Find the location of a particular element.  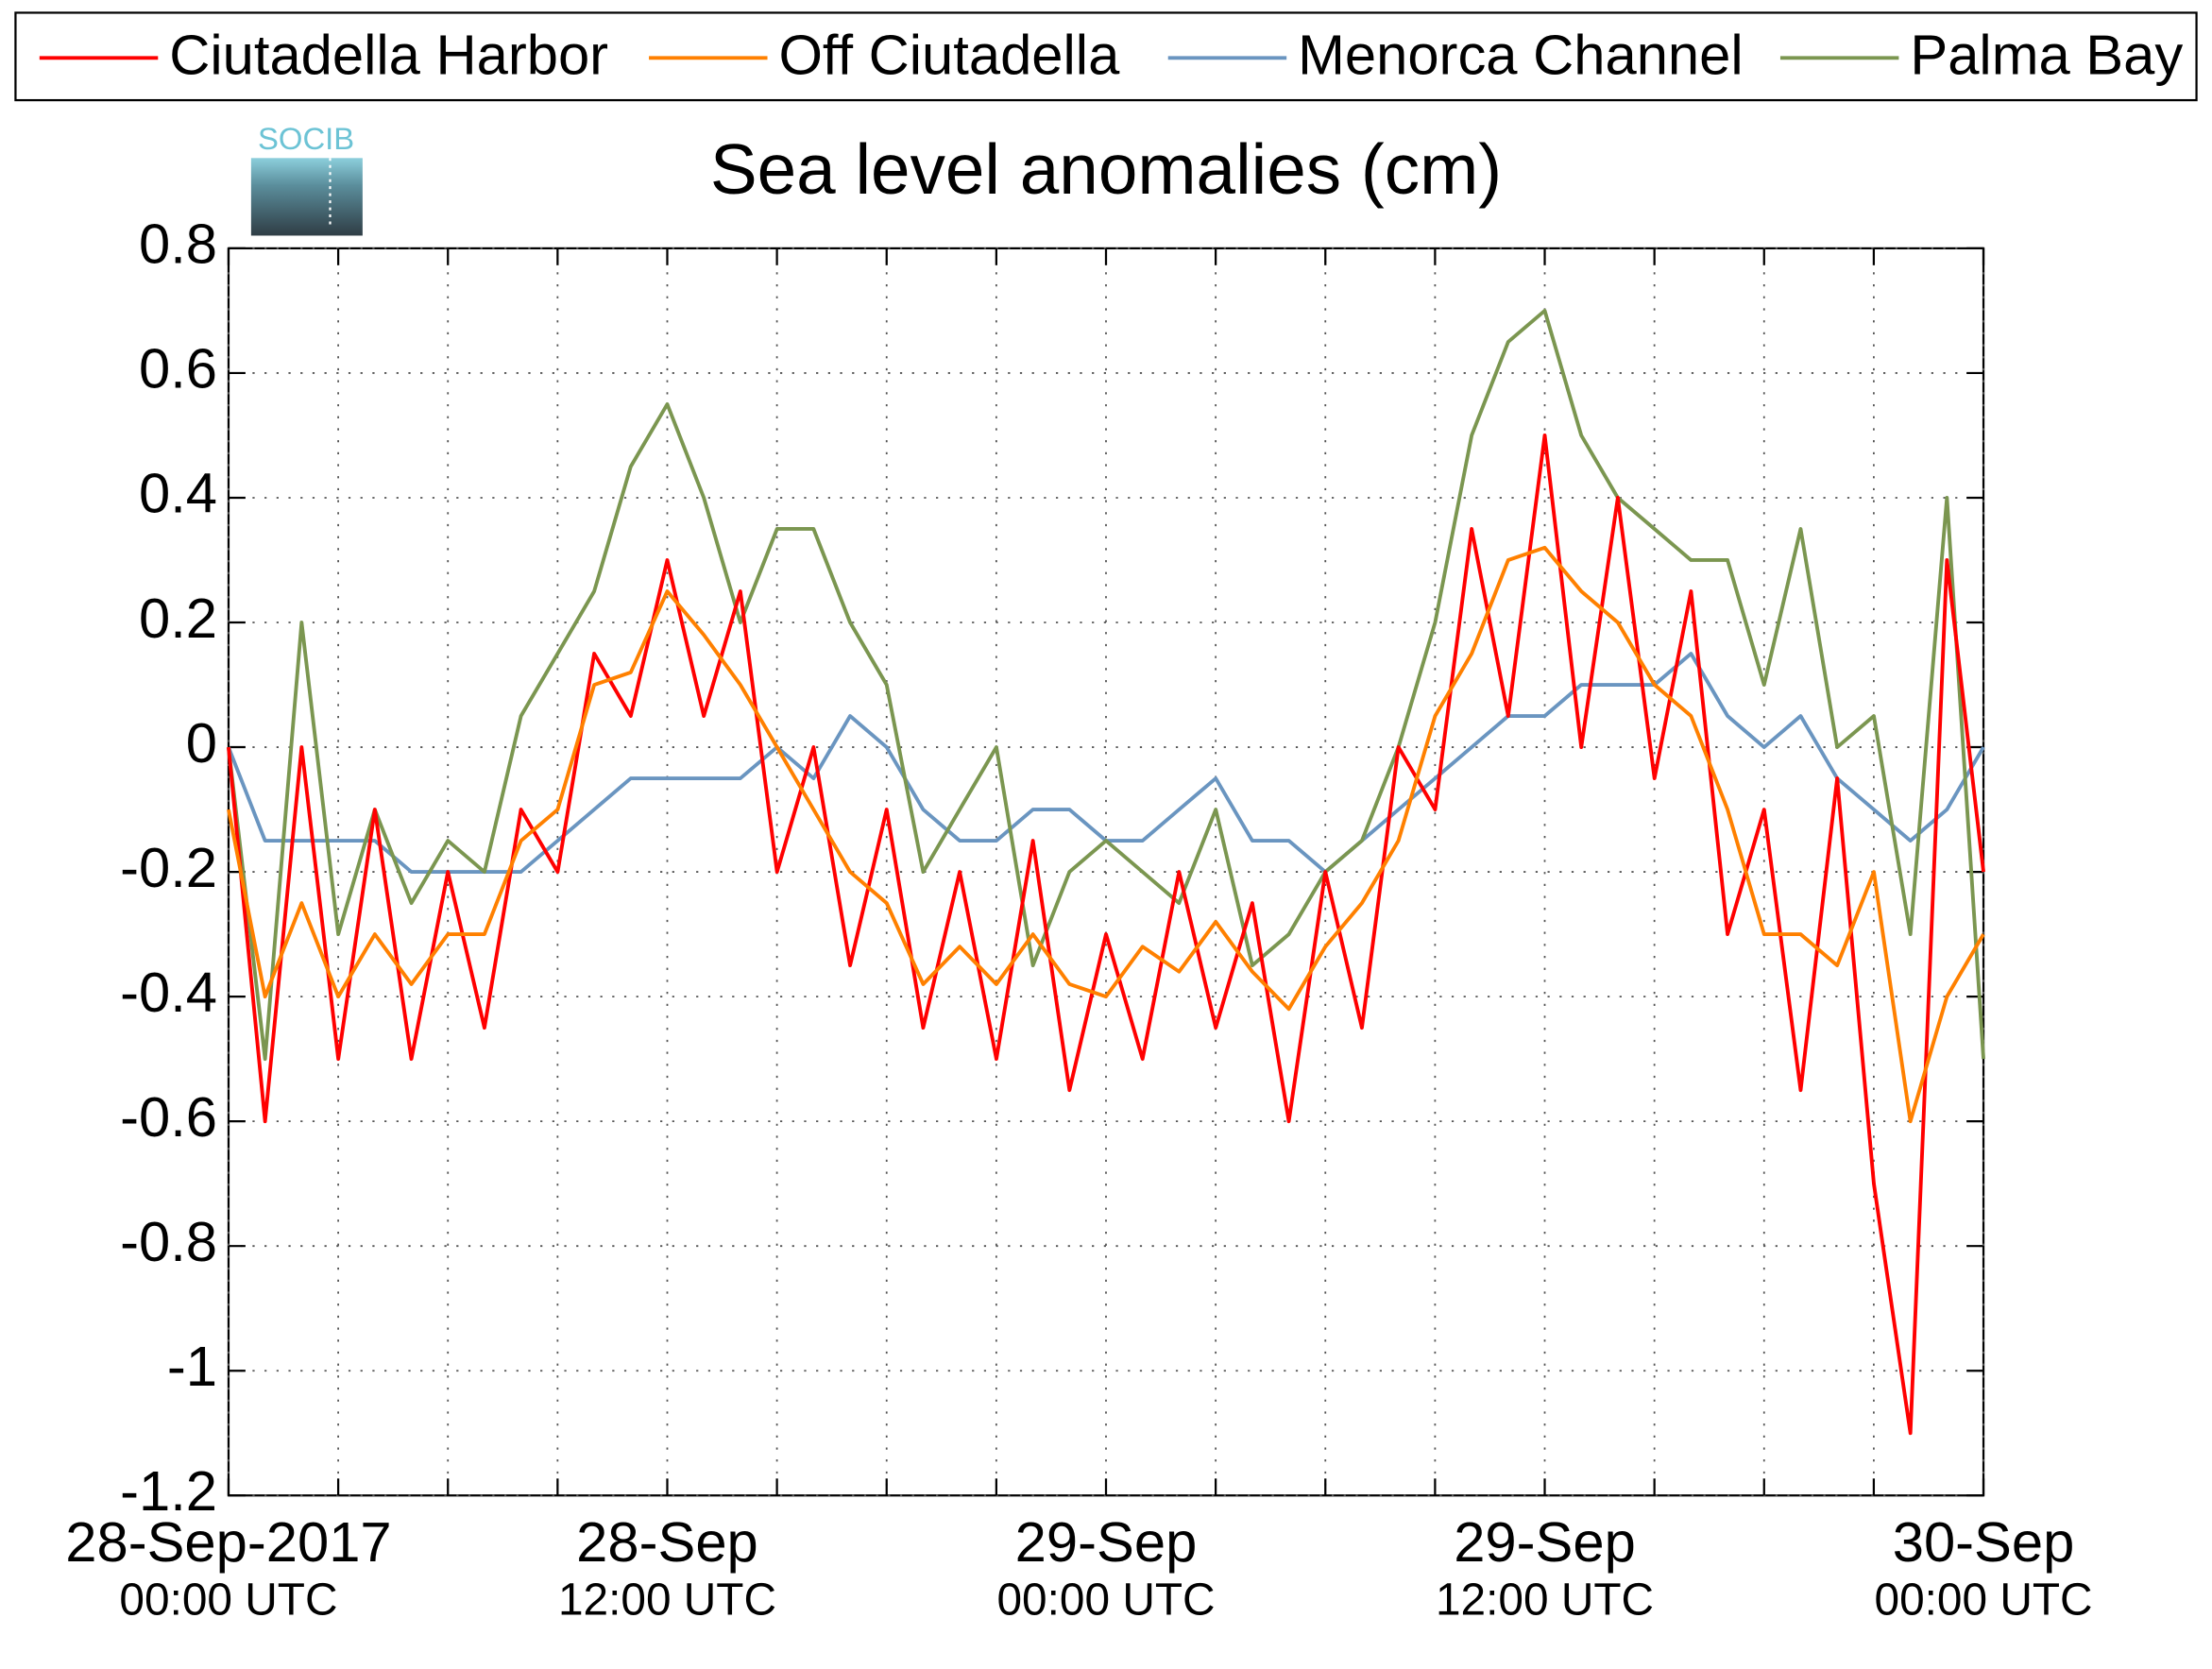

logo: SOCIB is located at coordinates (306, 178).